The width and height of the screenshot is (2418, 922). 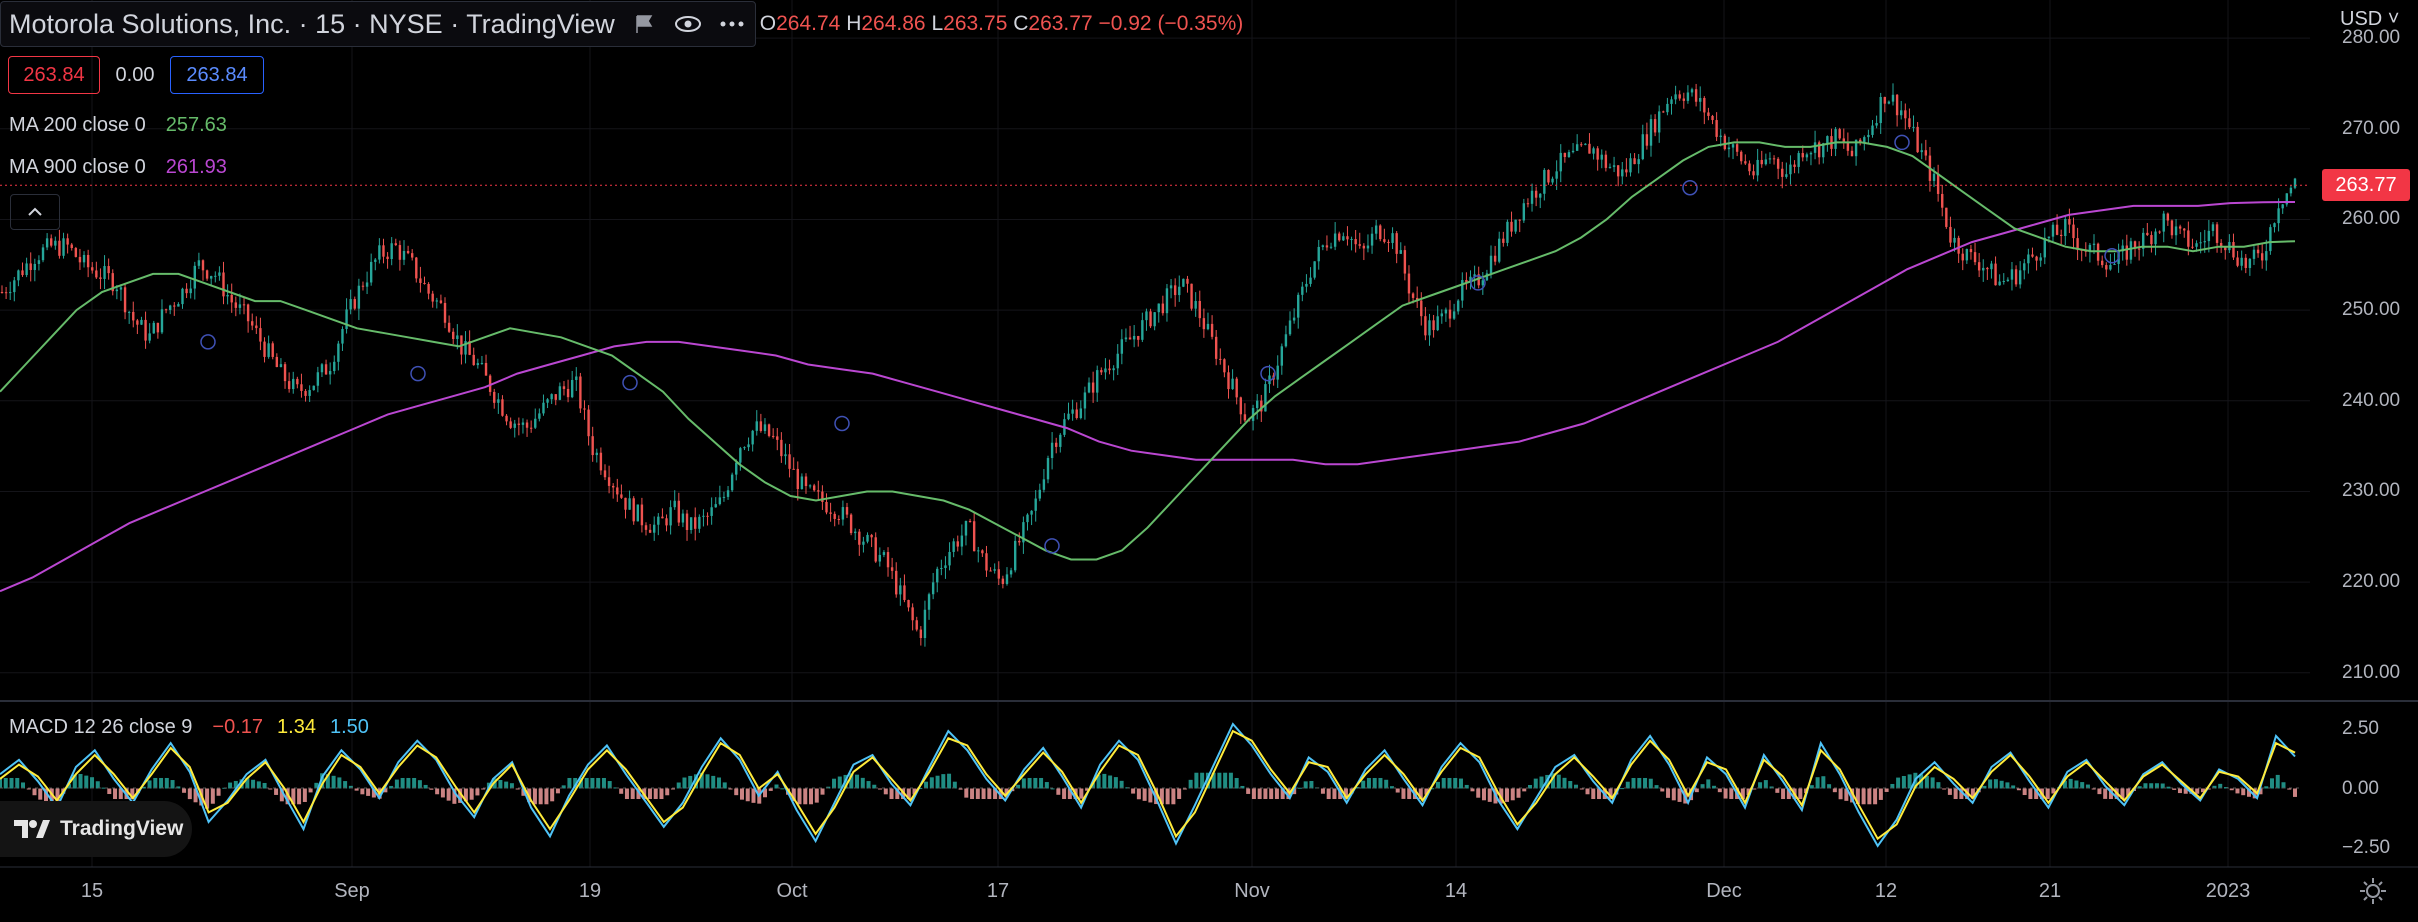 I want to click on currency-label: USD, so click(x=2361, y=19).